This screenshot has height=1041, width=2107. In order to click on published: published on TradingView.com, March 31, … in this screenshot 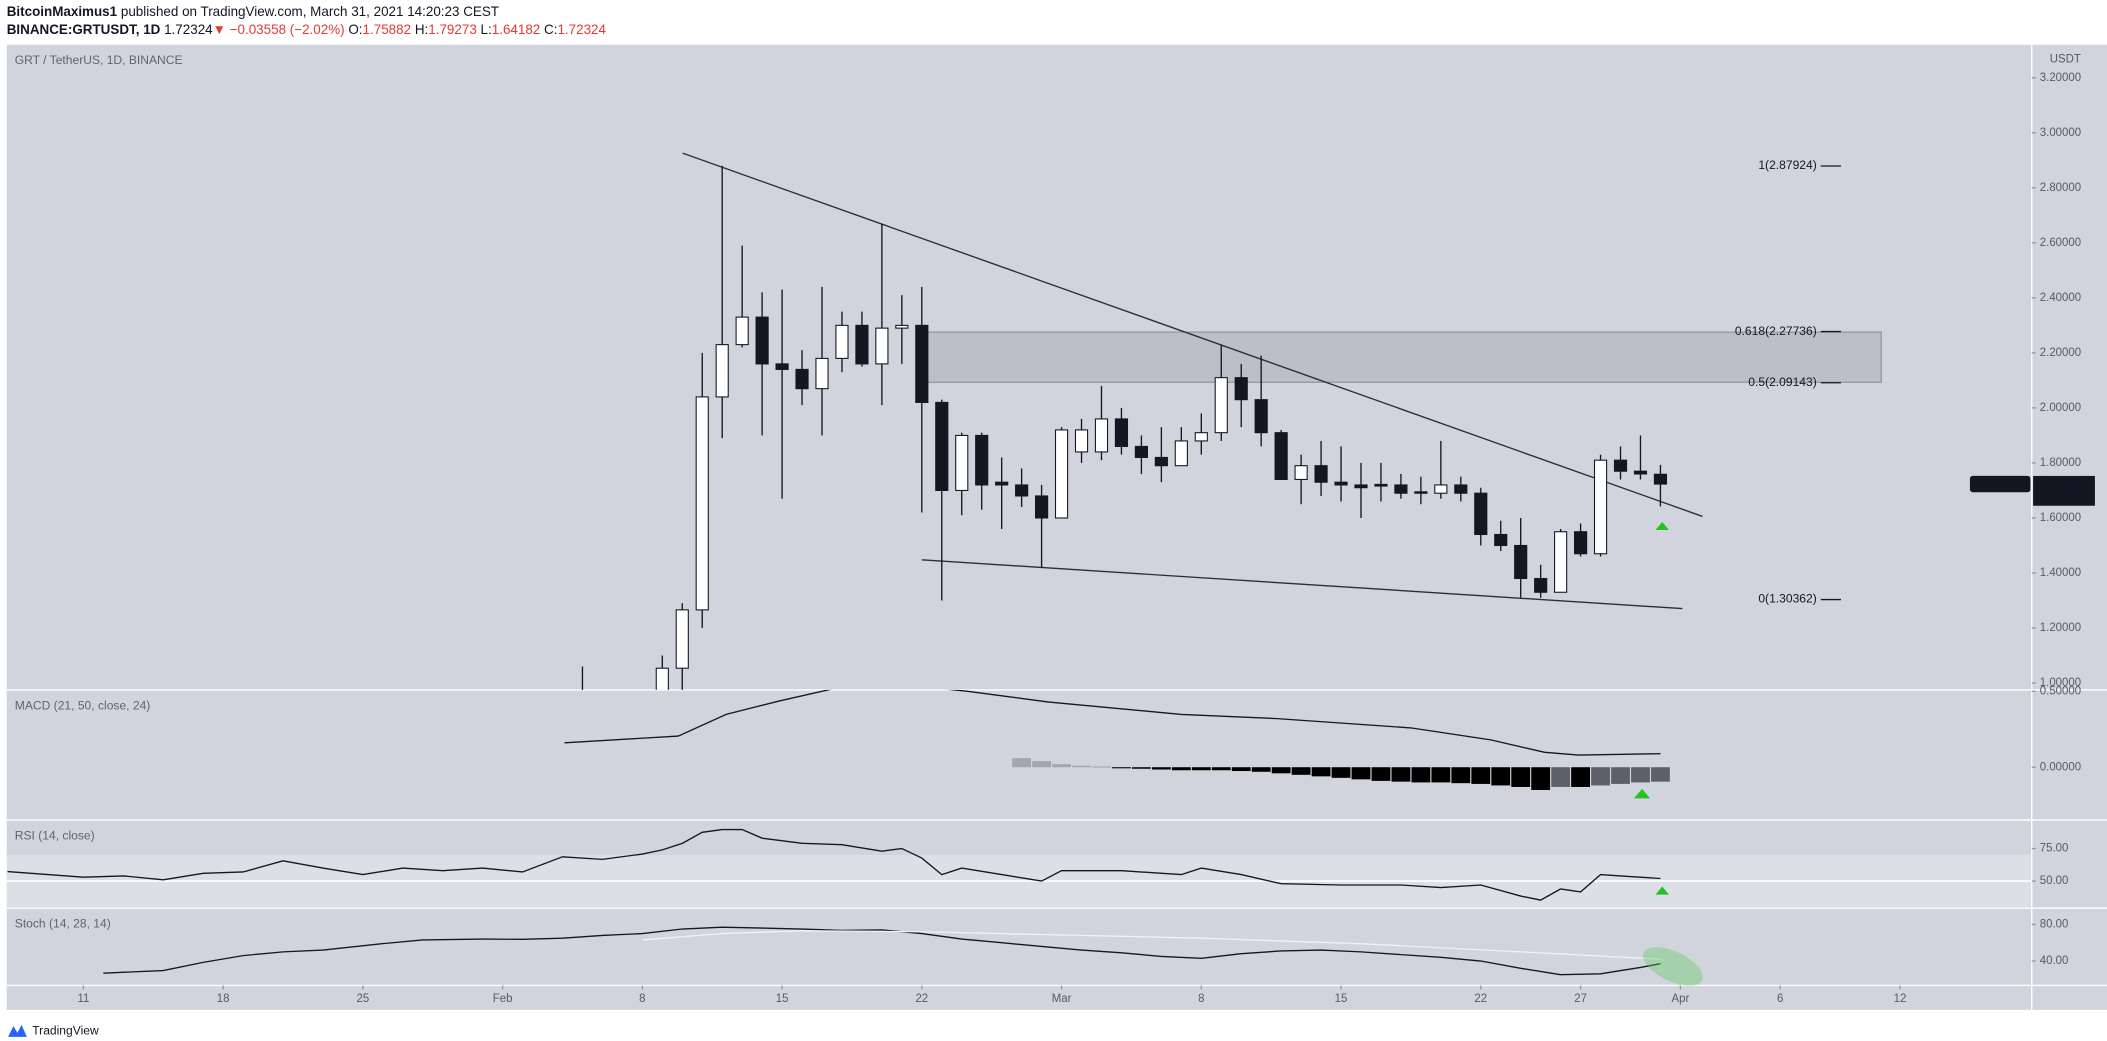, I will do `click(310, 11)`.